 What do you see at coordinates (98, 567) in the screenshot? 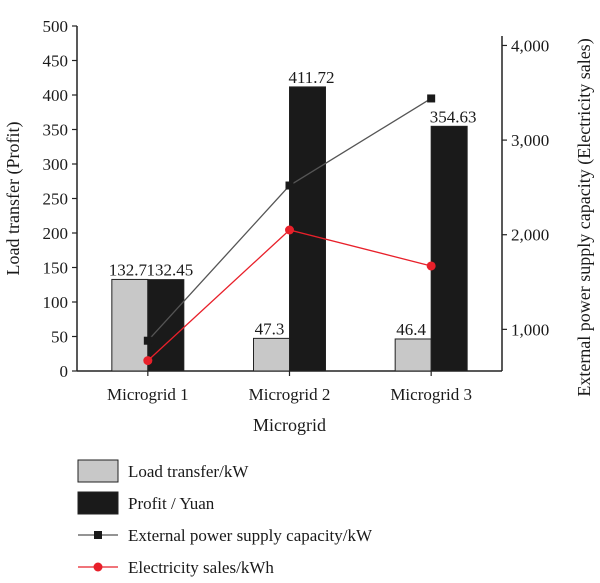
I see `legend-circle-marker` at bounding box center [98, 567].